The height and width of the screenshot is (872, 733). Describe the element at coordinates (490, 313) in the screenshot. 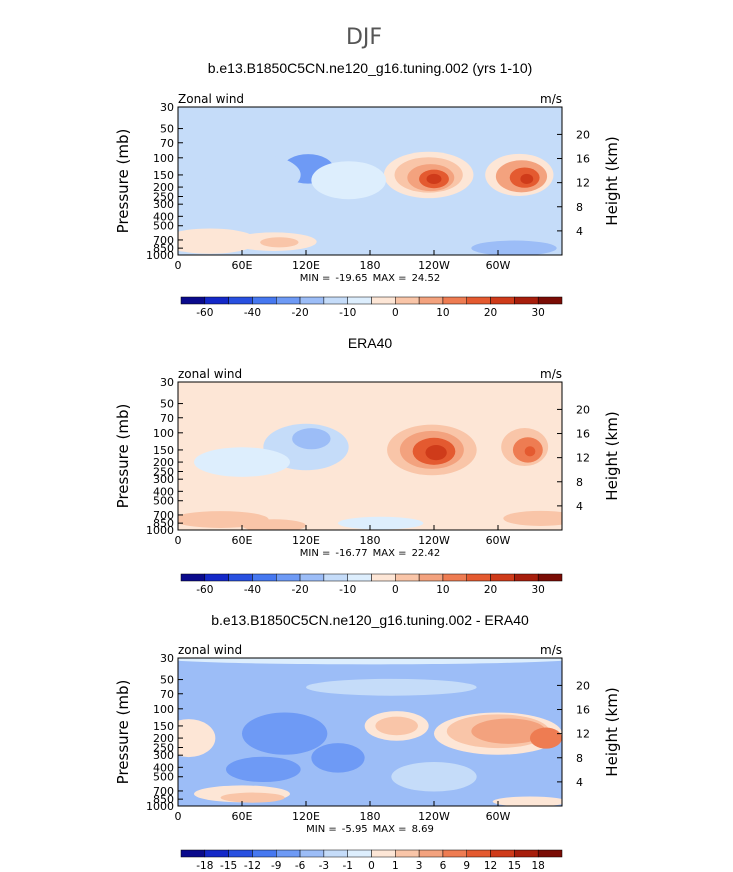

I see `colorbar-label: 20` at that location.